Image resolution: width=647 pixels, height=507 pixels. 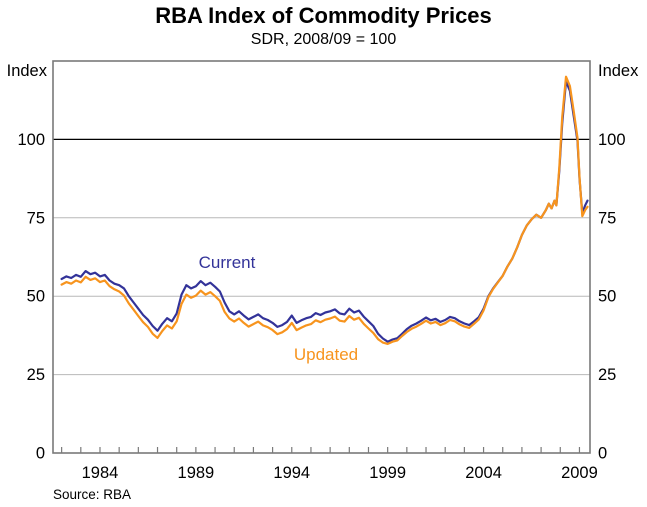 What do you see at coordinates (323, 15) in the screenshot?
I see `chart-title: RBA Index of Commodity Prices` at bounding box center [323, 15].